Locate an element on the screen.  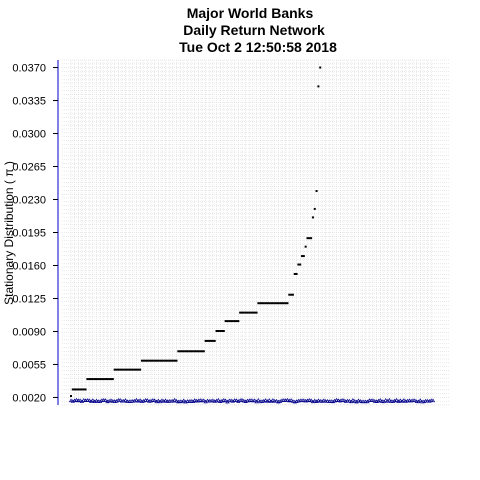
y-tick-label: 0.0160 is located at coordinates (29, 266).